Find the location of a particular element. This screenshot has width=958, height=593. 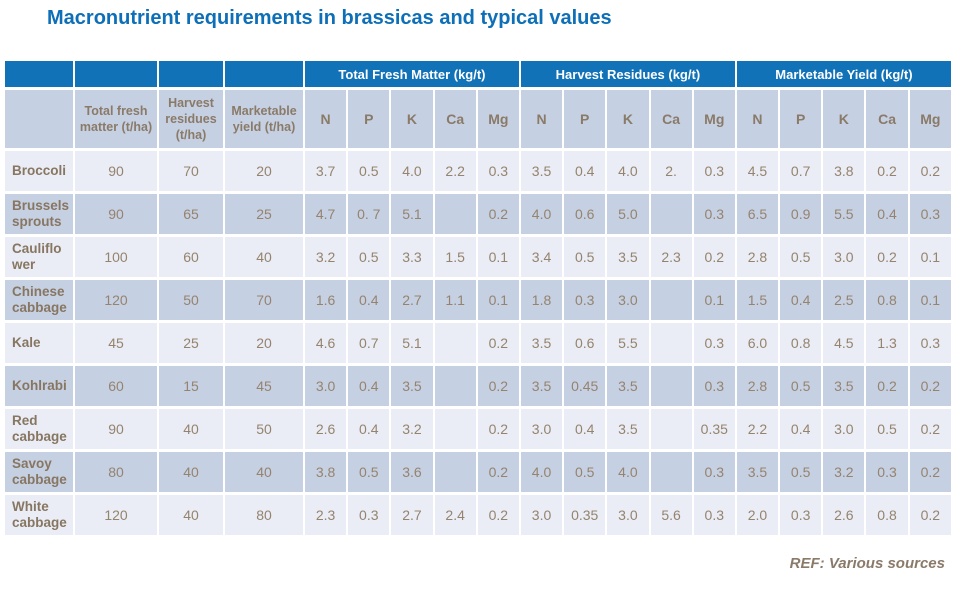

value-cell: 5.1 is located at coordinates (412, 343).